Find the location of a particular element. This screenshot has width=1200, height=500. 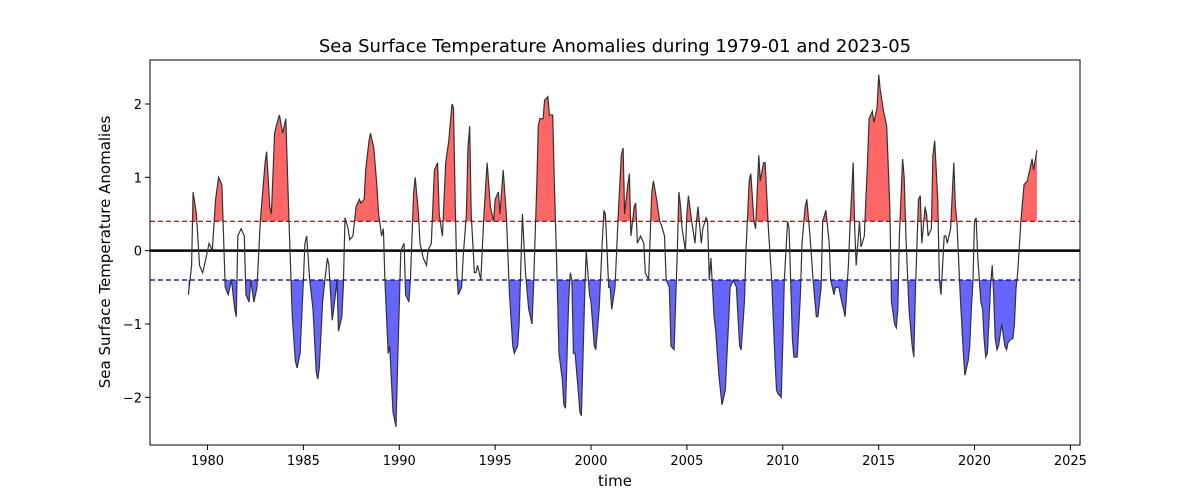

y-tick-label: 2 is located at coordinates (138, 105).